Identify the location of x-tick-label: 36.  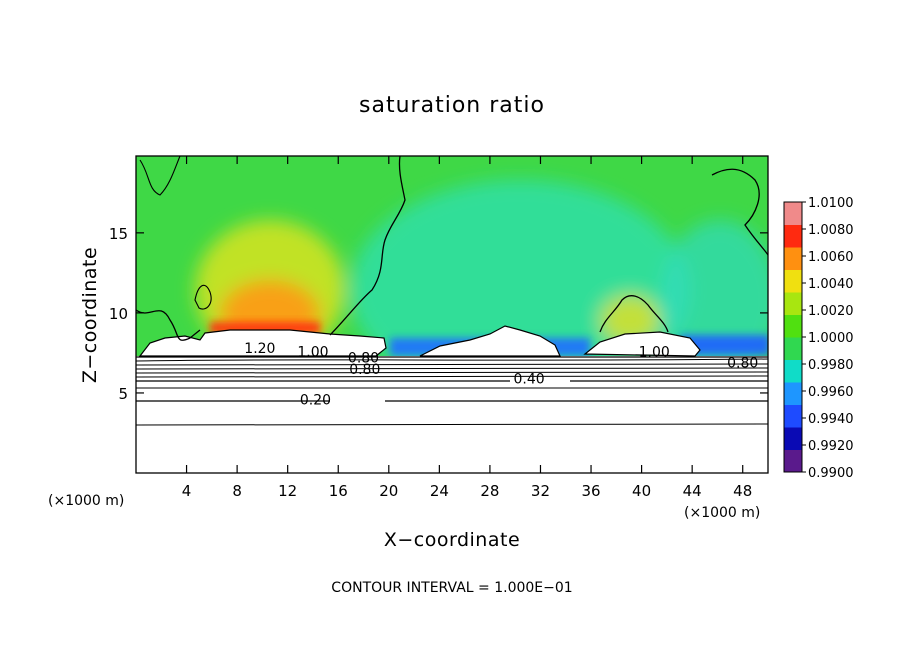
(590, 491).